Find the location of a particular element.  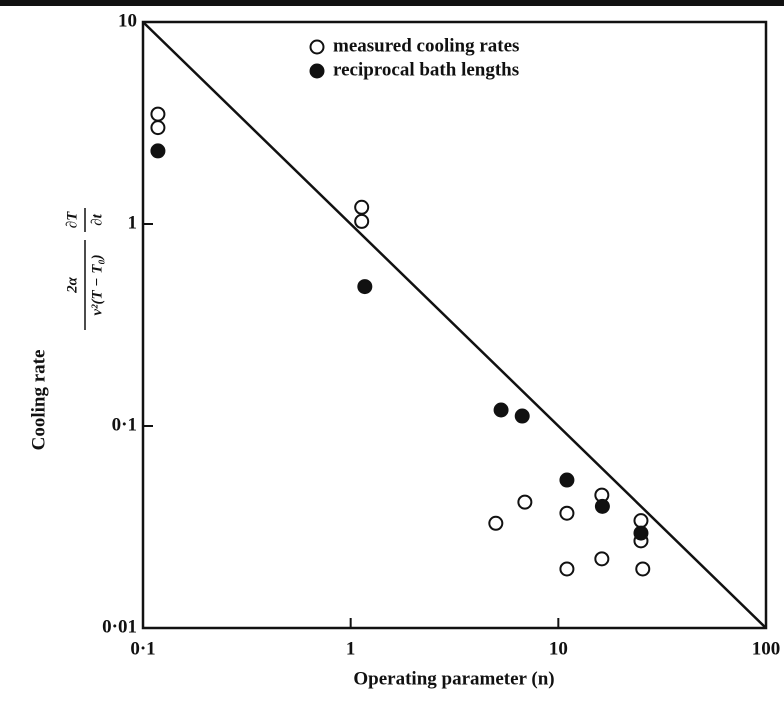

y-axis-label: Cooling rate 2α v²(T − T₀) ∂T ∂t is located at coordinates (66, 329).